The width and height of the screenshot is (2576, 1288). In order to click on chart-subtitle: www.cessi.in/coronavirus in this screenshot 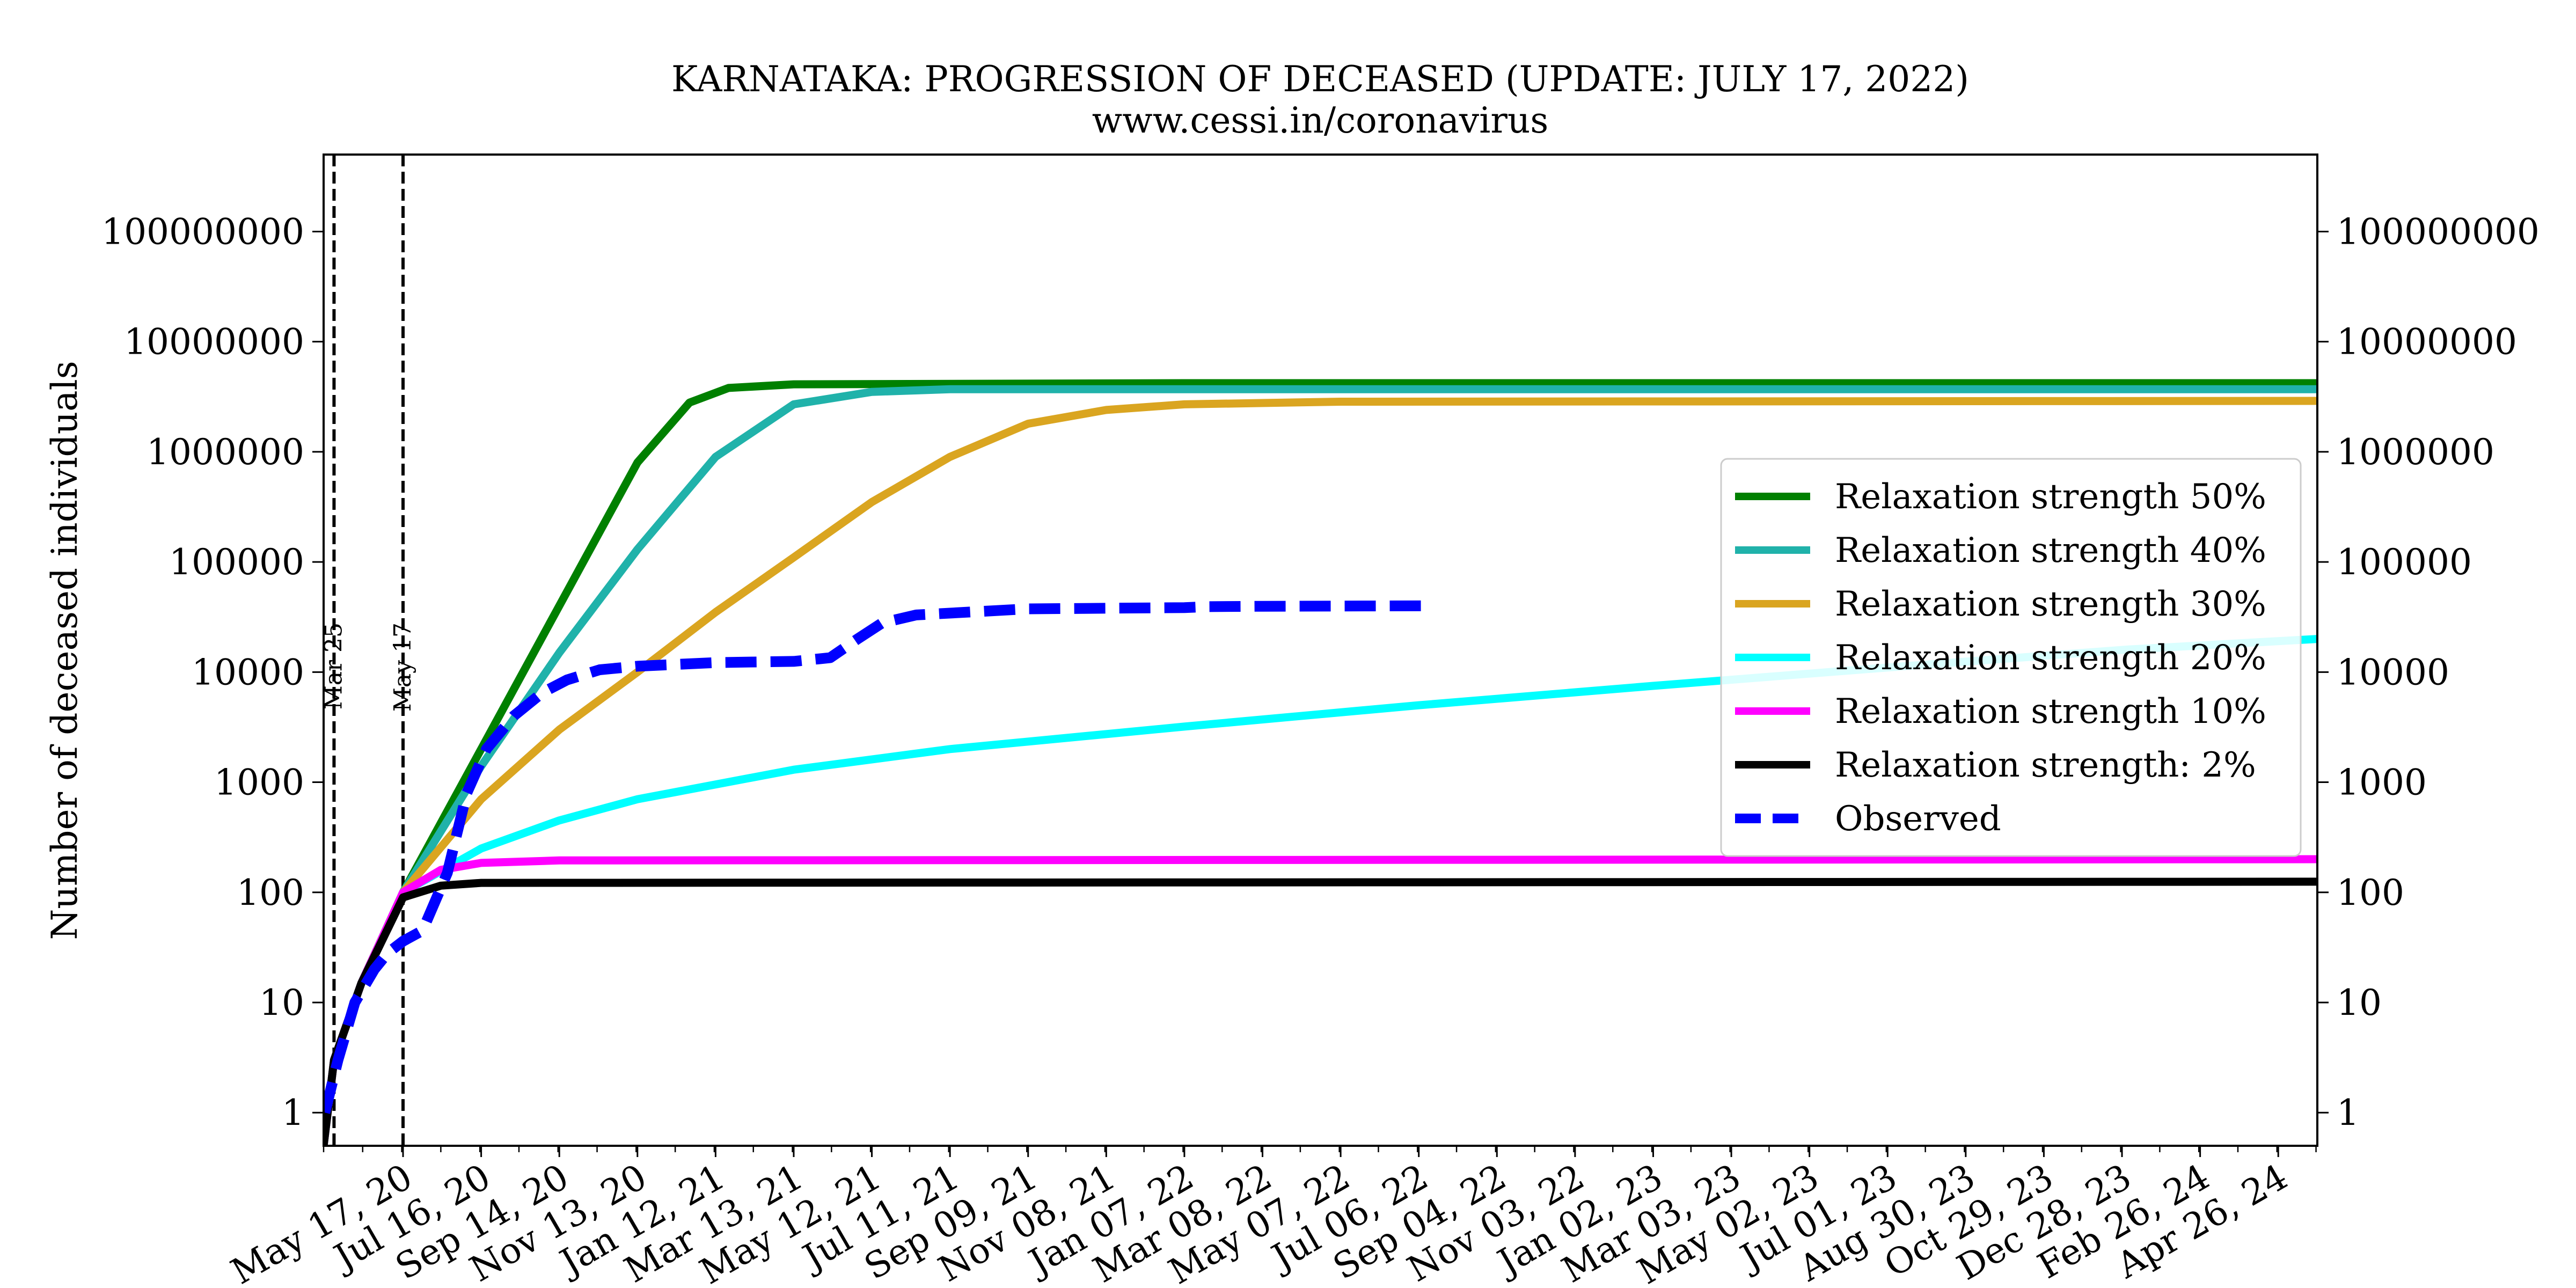, I will do `click(1320, 120)`.